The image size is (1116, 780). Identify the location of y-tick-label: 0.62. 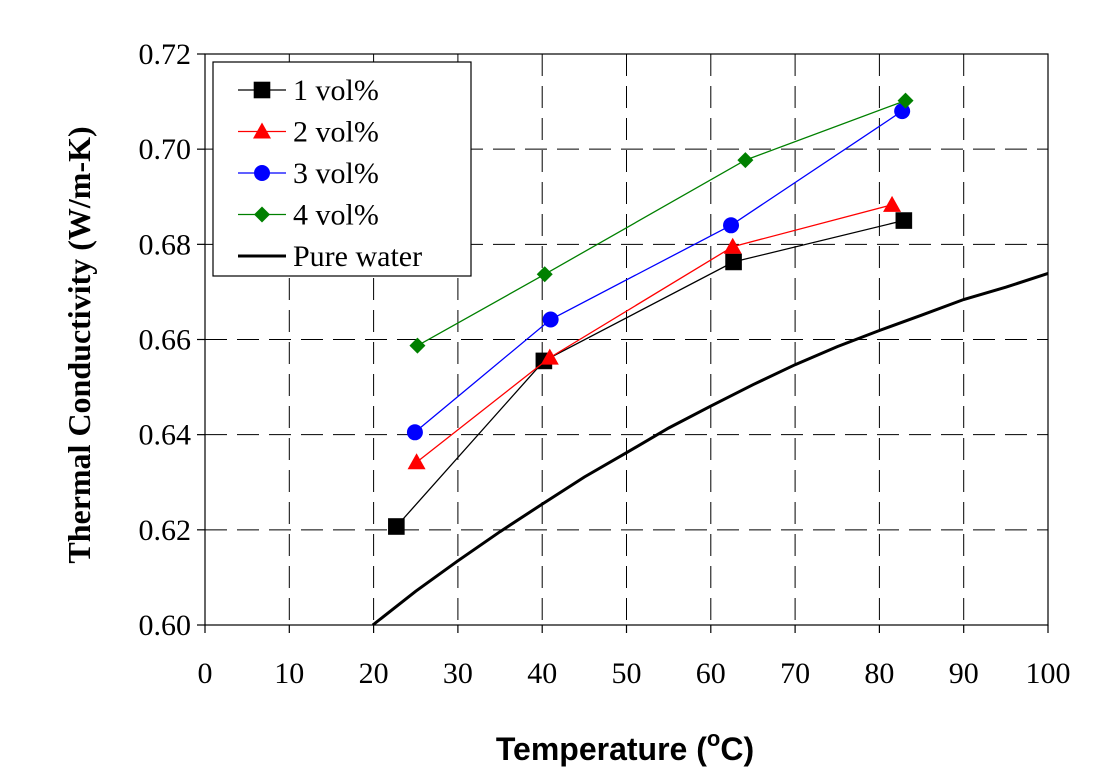
(165, 530).